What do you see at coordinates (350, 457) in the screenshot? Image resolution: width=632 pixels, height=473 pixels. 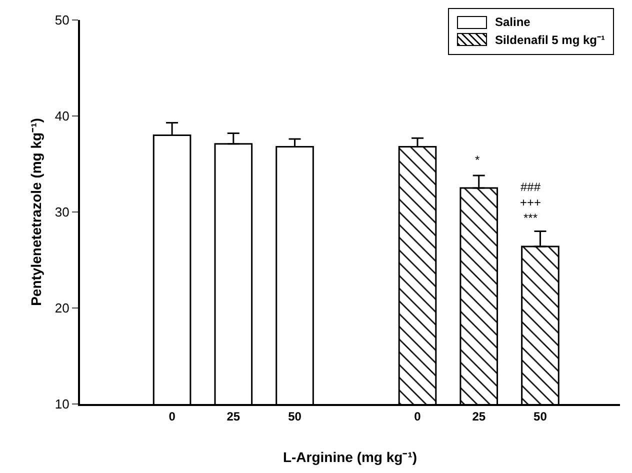 I see `x-axis-title: L-Arginine (mg kg⁻¹)` at bounding box center [350, 457].